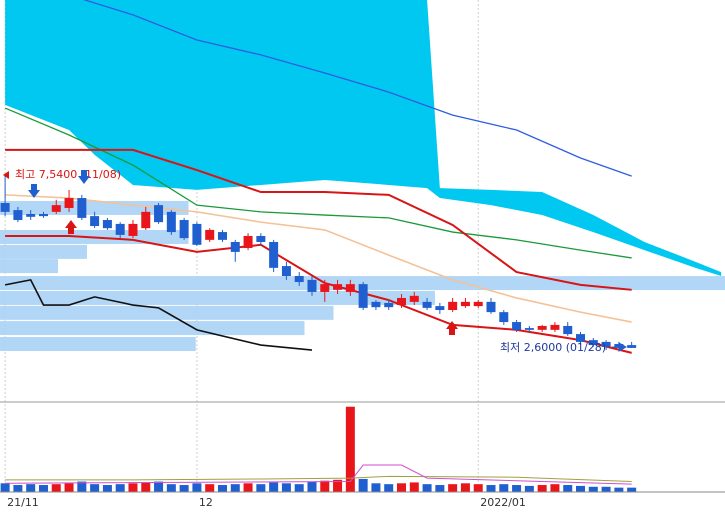  I want to click on up-signal, so click(452, 328).